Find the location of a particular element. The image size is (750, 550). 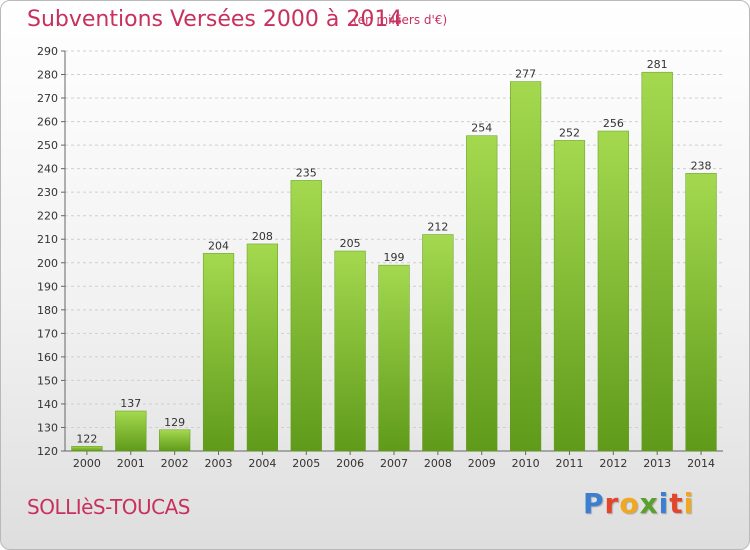

x-tick-label: 2009 is located at coordinates (482, 463).